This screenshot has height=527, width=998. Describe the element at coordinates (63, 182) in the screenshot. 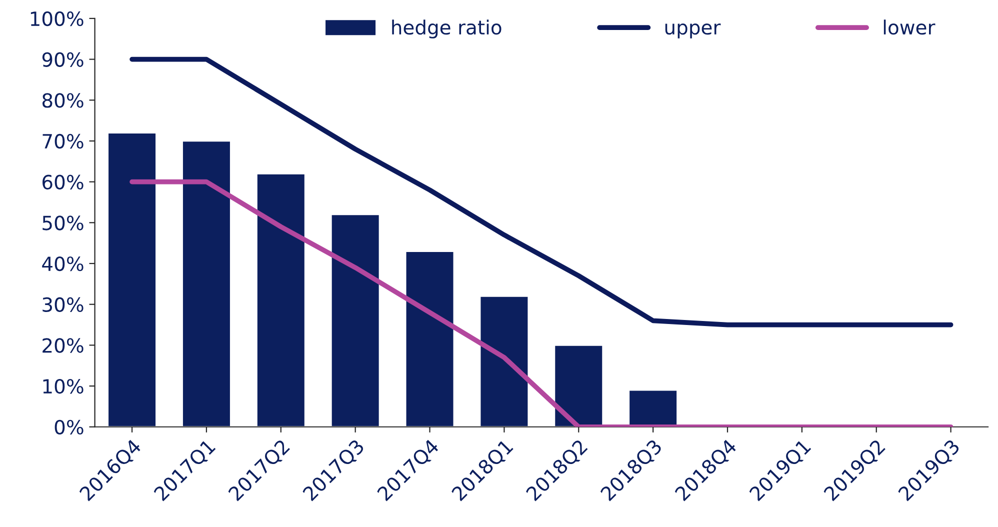

I see `y-tick-label: 60%` at that location.